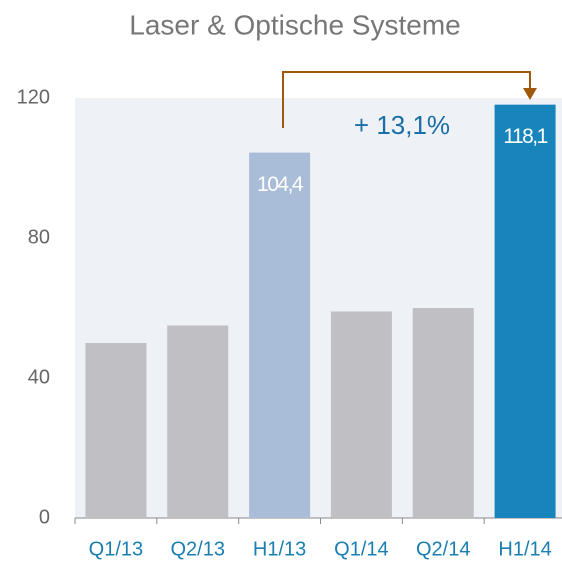 This screenshot has height=561, width=562. What do you see at coordinates (361, 549) in the screenshot?
I see `x-tick-label: Q1/14` at bounding box center [361, 549].